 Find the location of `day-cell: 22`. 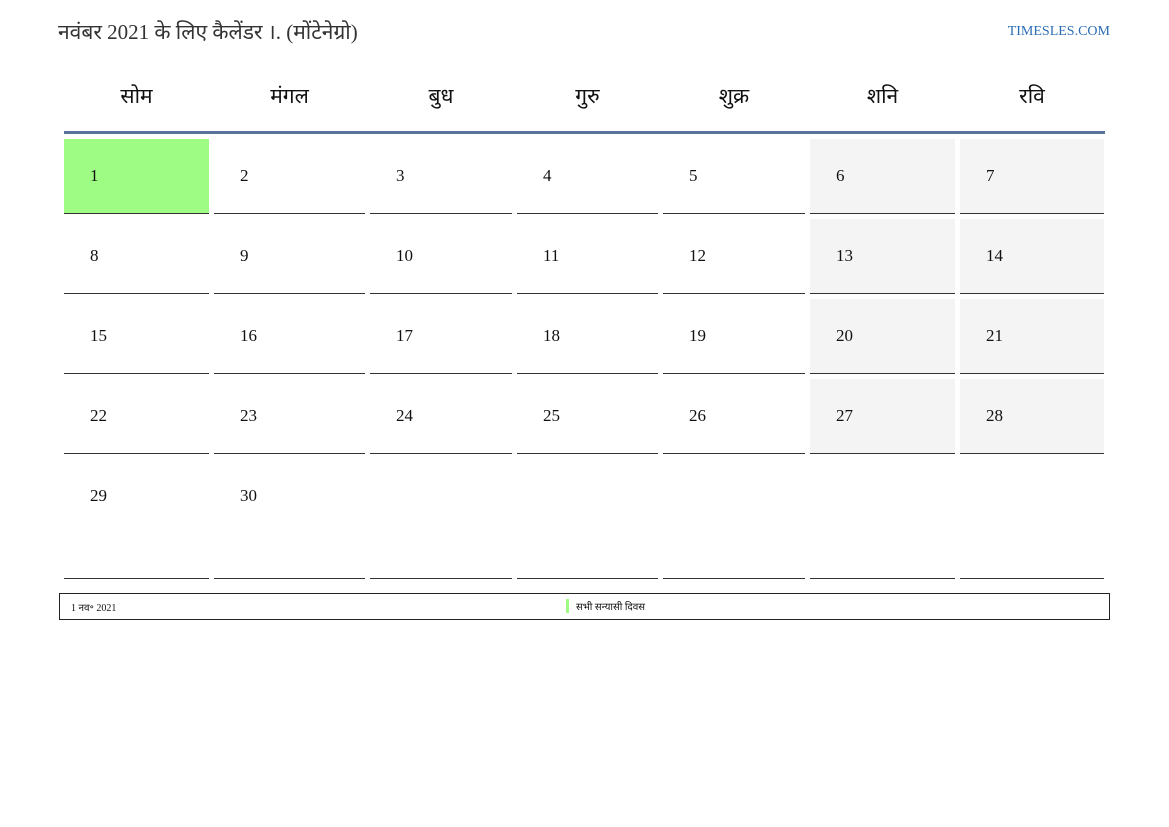

day-cell: 22 is located at coordinates (136, 416).